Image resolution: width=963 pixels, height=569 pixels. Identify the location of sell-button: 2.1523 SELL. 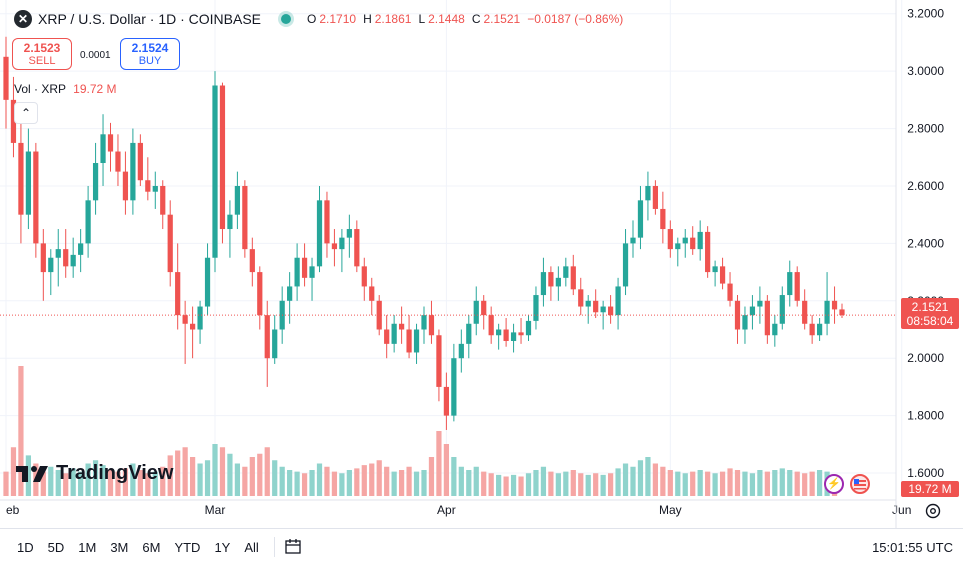
(42, 54).